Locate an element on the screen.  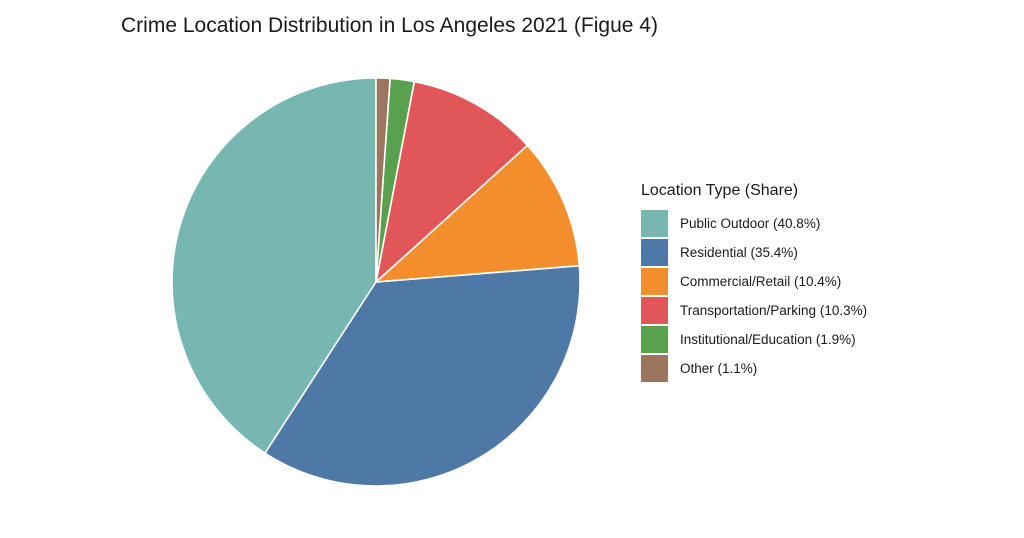
pie-slice-transportation-parking is located at coordinates (452, 181).